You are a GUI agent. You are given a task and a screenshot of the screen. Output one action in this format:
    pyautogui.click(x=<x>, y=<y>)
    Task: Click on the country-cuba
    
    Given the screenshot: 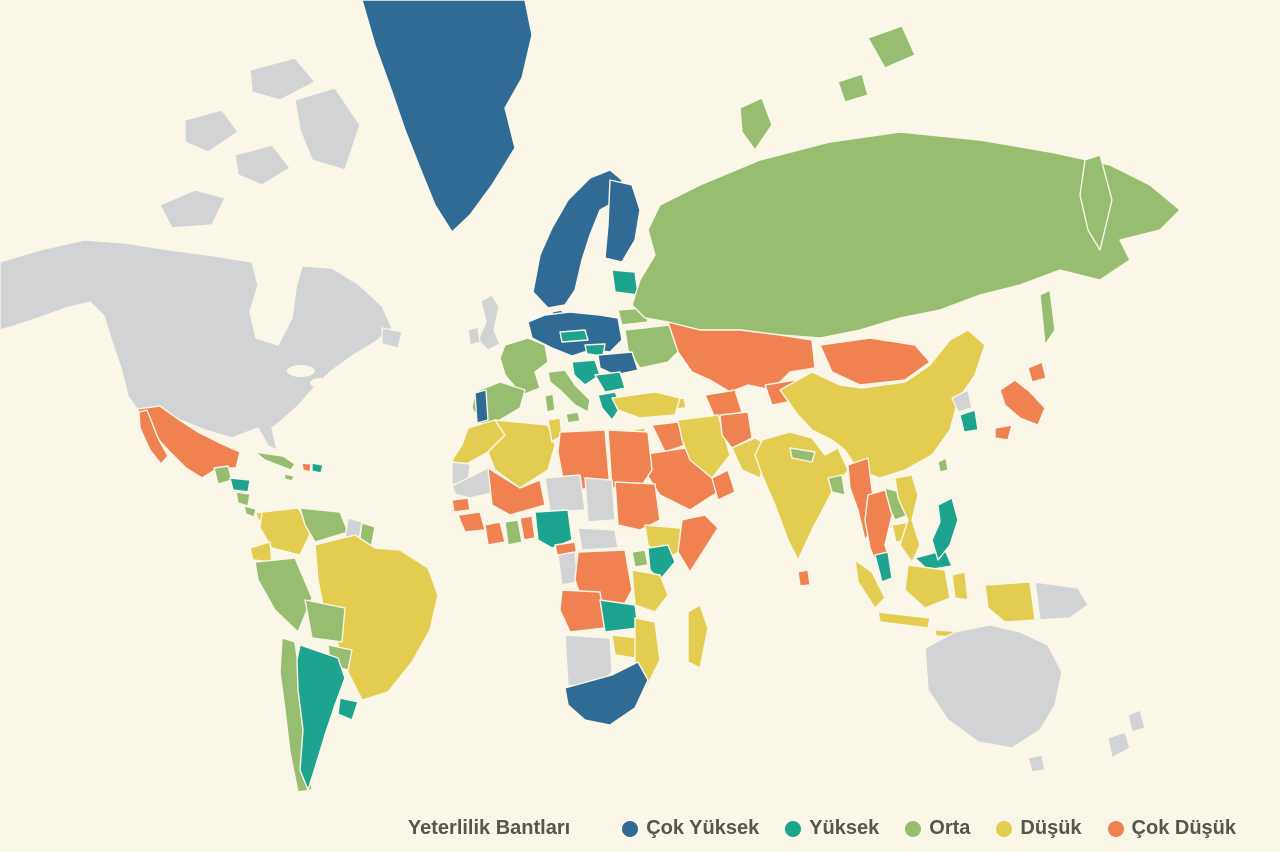 What is the action you would take?
    pyautogui.click(x=275, y=461)
    